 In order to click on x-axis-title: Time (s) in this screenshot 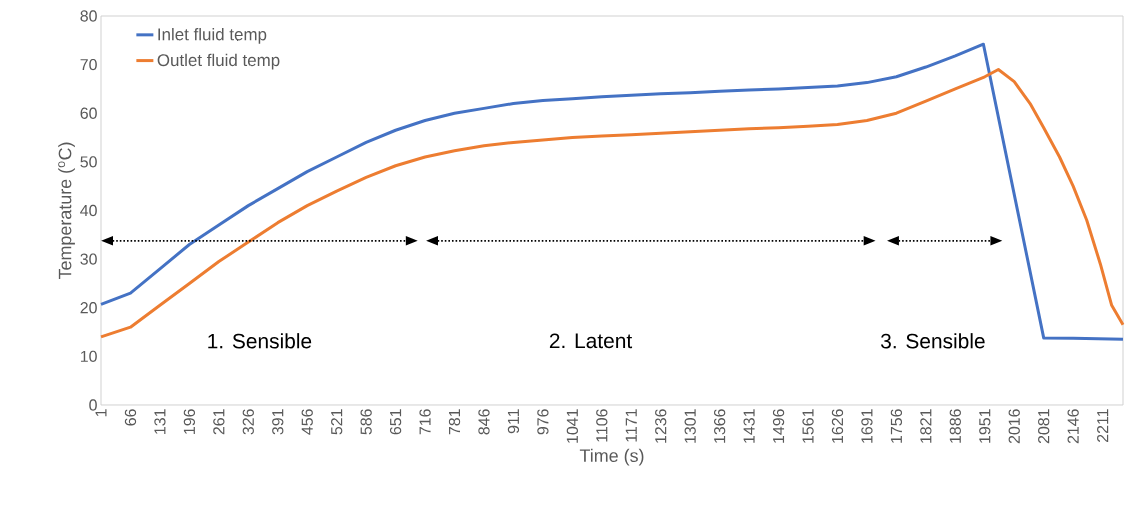, I will do `click(611, 457)`.